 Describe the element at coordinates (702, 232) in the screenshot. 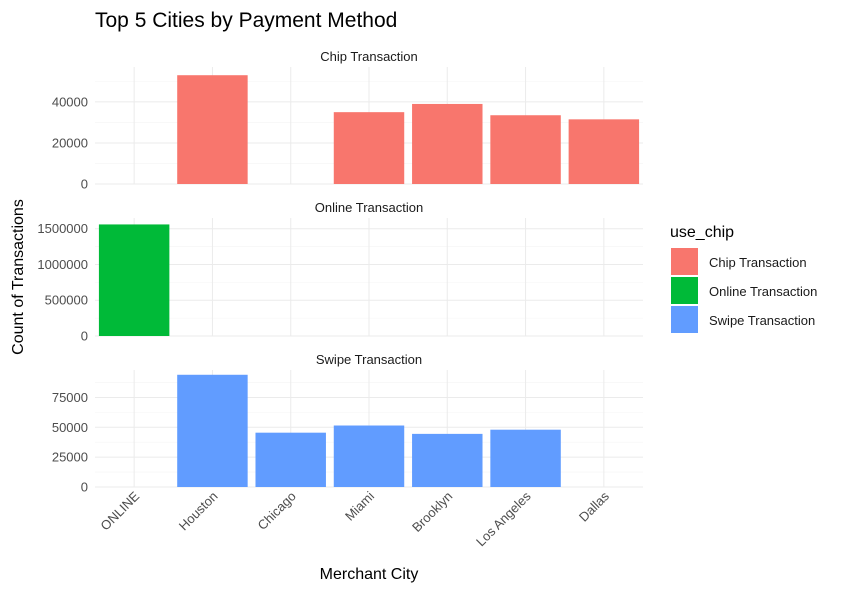

I see `legend-title: use_chip` at that location.